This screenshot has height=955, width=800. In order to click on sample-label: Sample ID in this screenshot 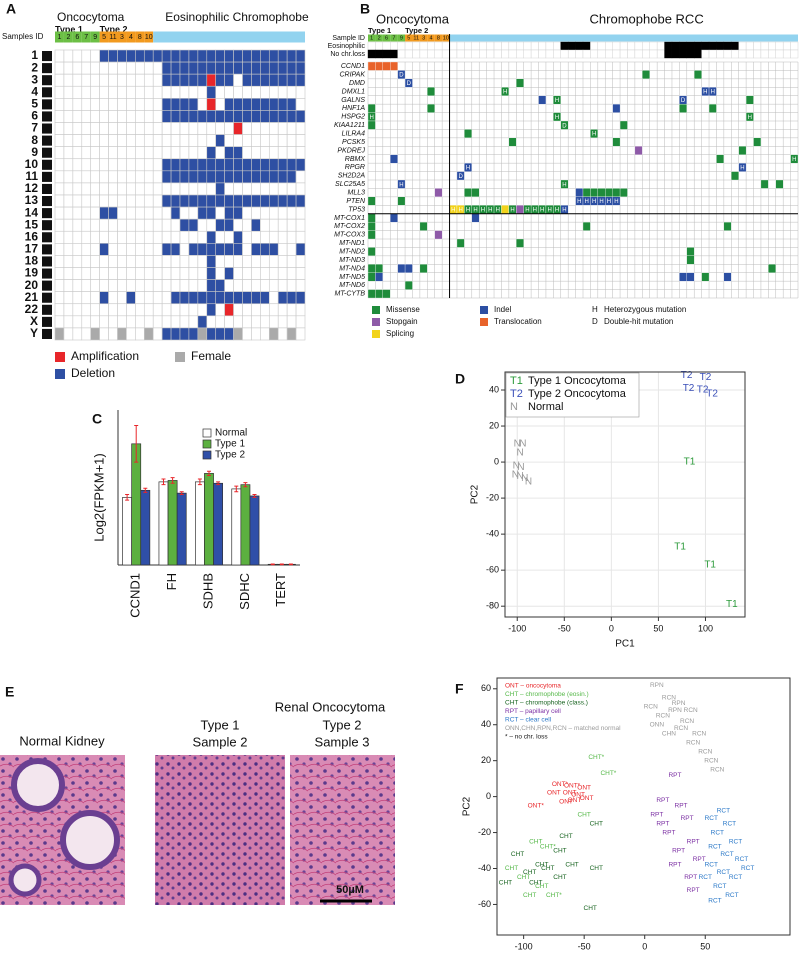, I will do `click(348, 38)`.